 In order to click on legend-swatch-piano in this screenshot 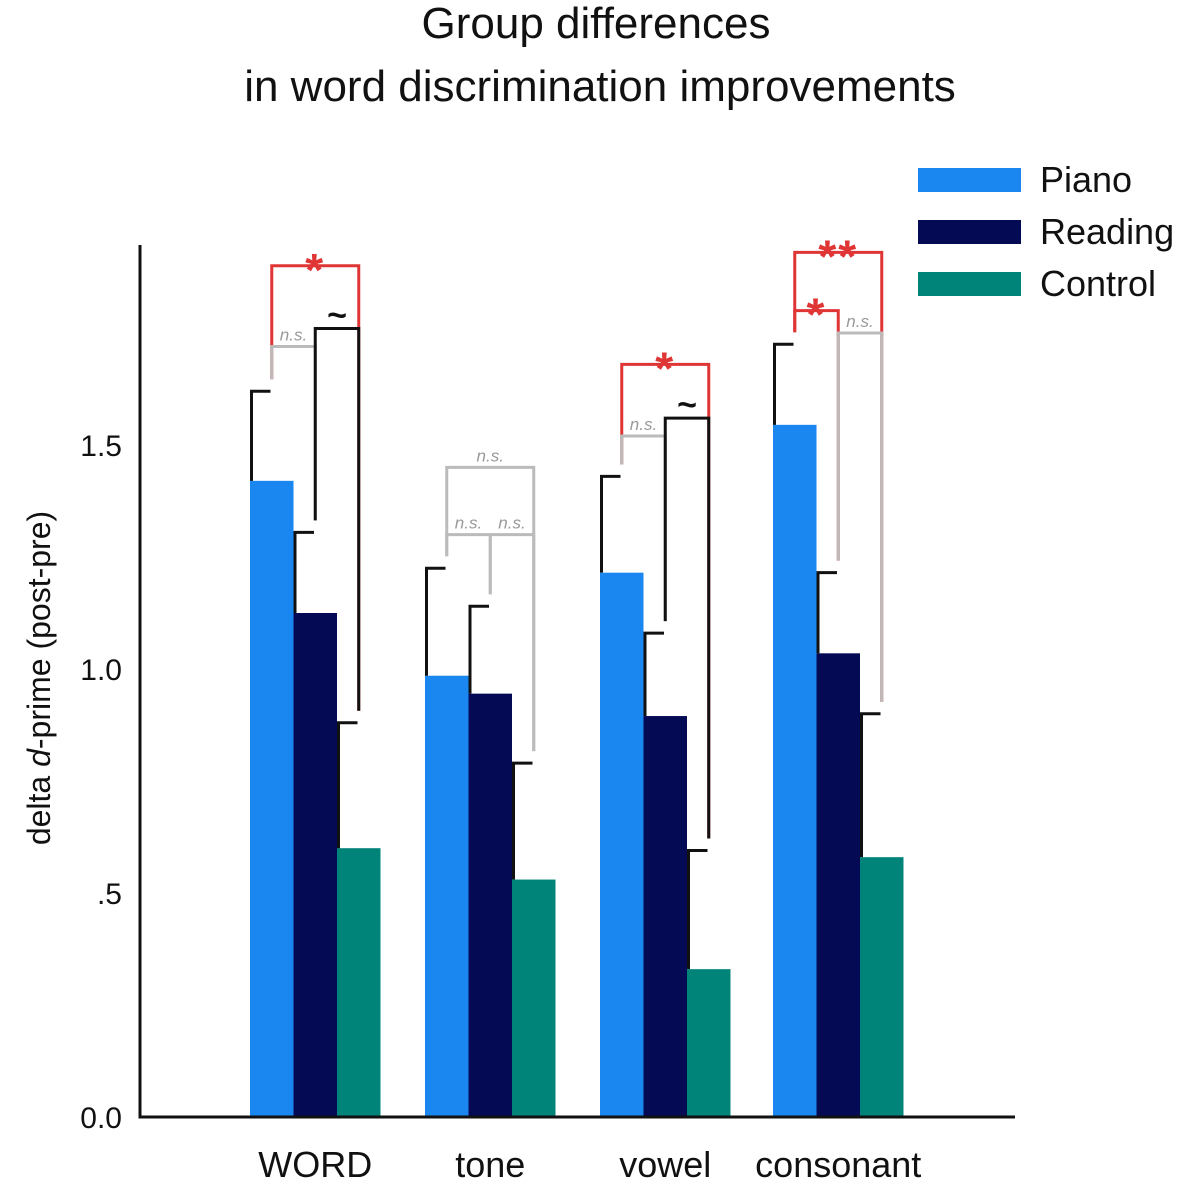, I will do `click(969, 180)`.